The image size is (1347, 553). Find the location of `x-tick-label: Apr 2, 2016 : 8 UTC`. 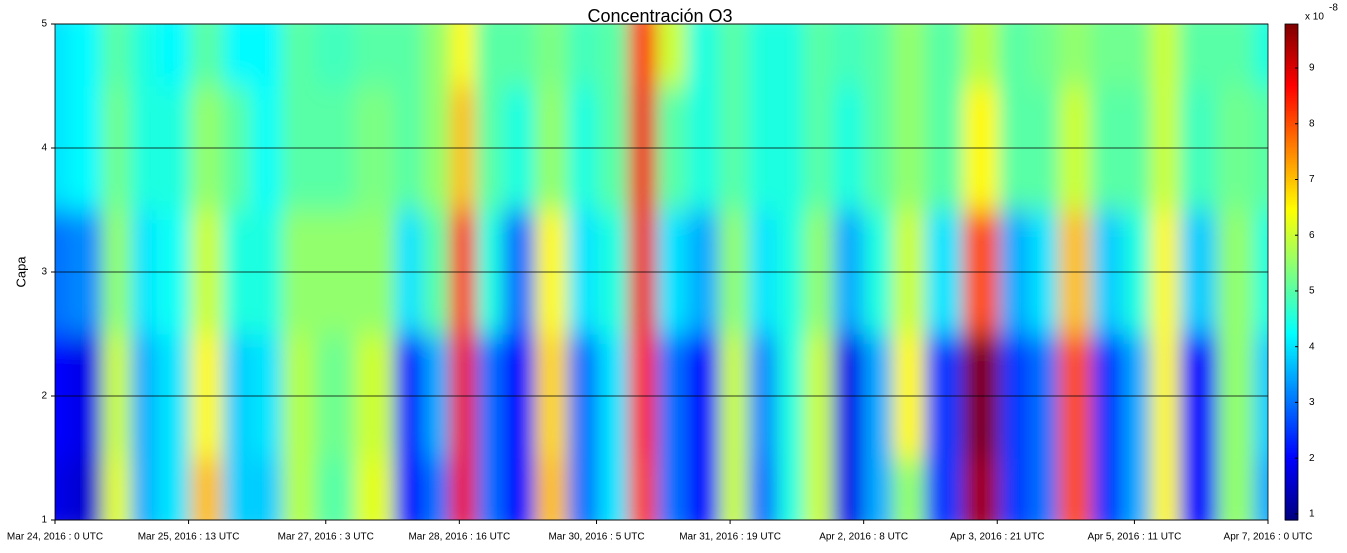

x-tick-label: Apr 2, 2016 : 8 UTC is located at coordinates (863, 537).